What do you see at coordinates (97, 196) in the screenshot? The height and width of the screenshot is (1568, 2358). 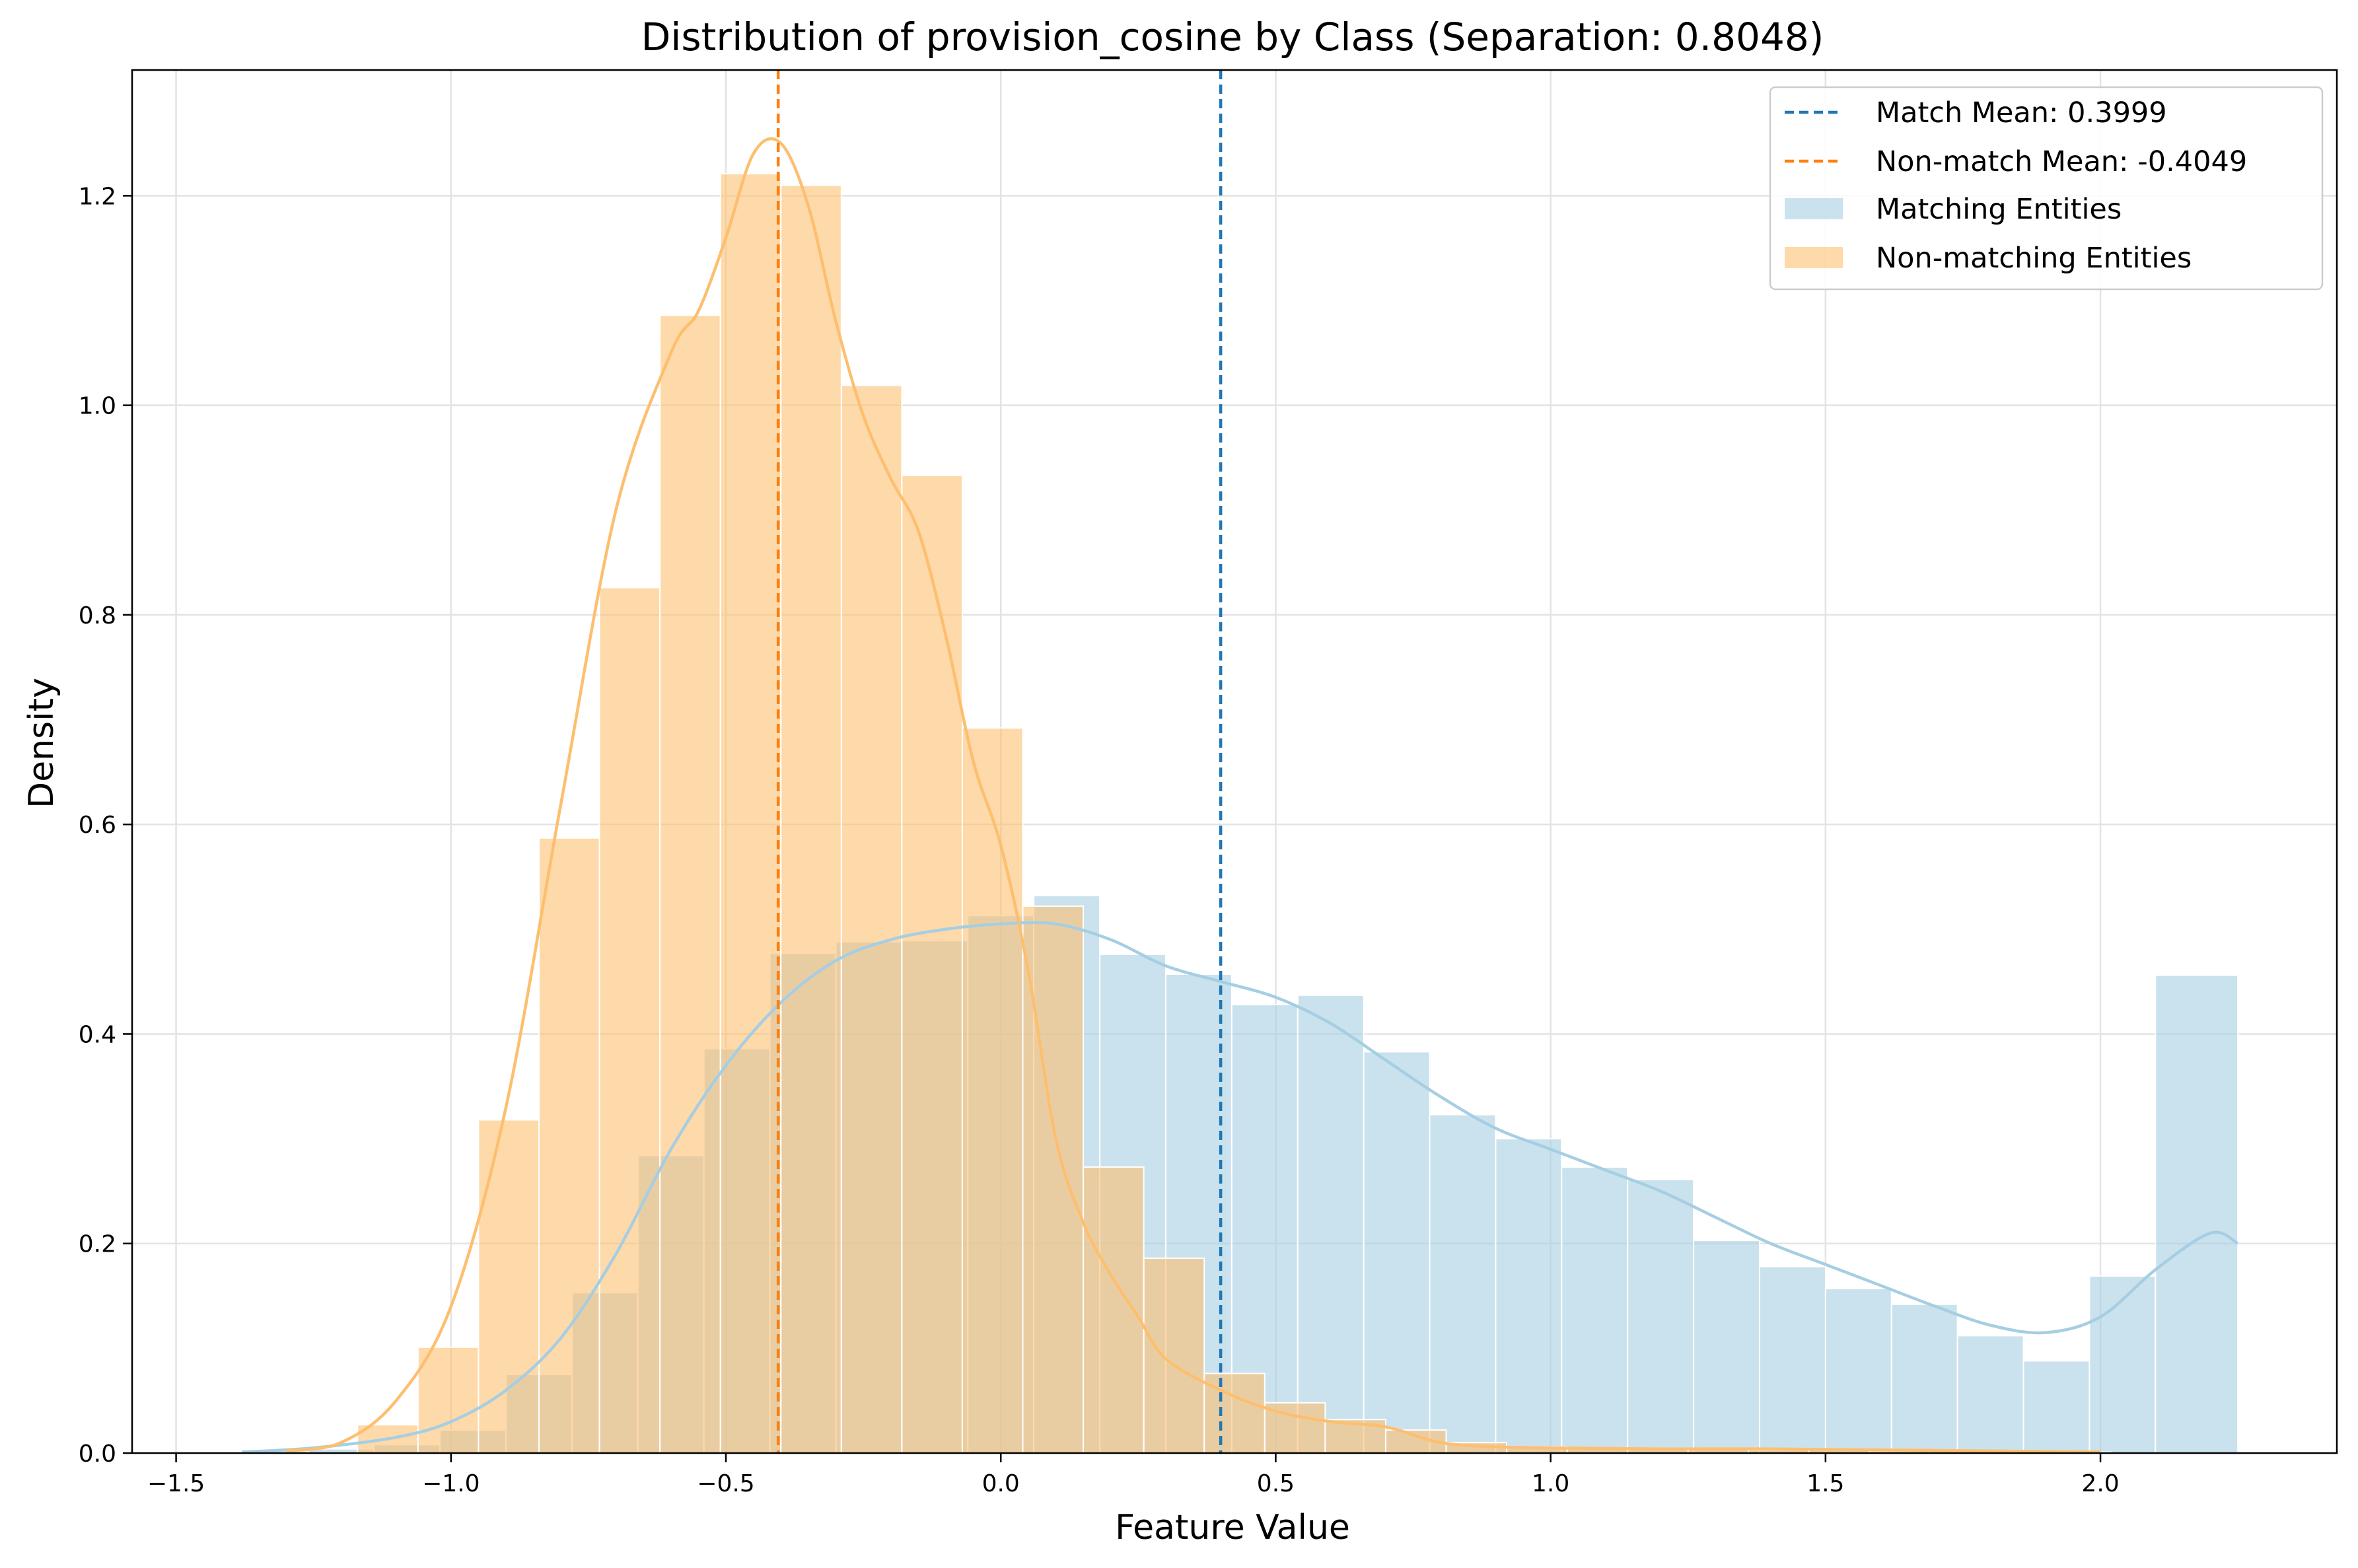 I see `y-tick-label-6: 1.2` at bounding box center [97, 196].